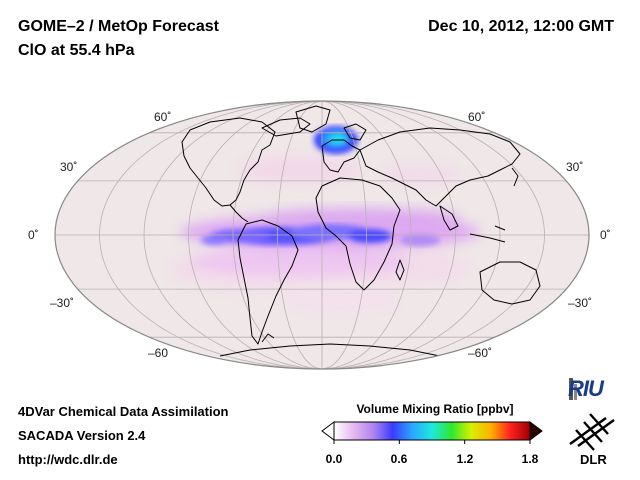  What do you see at coordinates (33, 235) in the screenshot?
I see `lat-label-left-0: 0˚` at bounding box center [33, 235].